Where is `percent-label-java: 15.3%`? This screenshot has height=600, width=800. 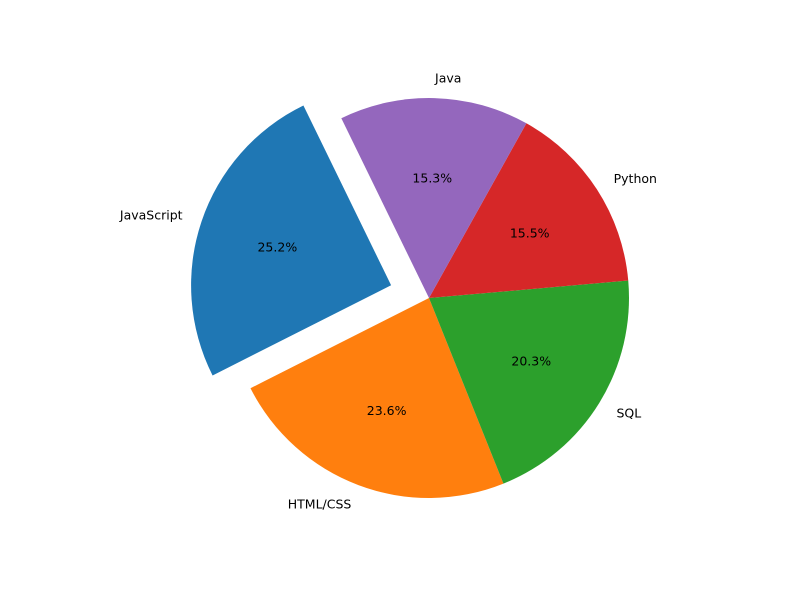
percent-label-java: 15.3% is located at coordinates (432, 178).